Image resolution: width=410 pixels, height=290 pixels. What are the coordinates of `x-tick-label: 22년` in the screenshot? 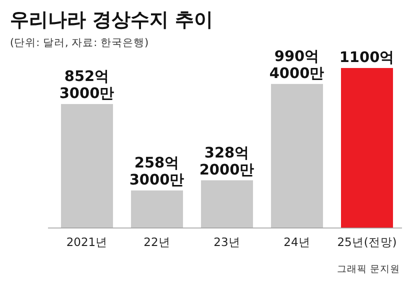 It's located at (157, 242).